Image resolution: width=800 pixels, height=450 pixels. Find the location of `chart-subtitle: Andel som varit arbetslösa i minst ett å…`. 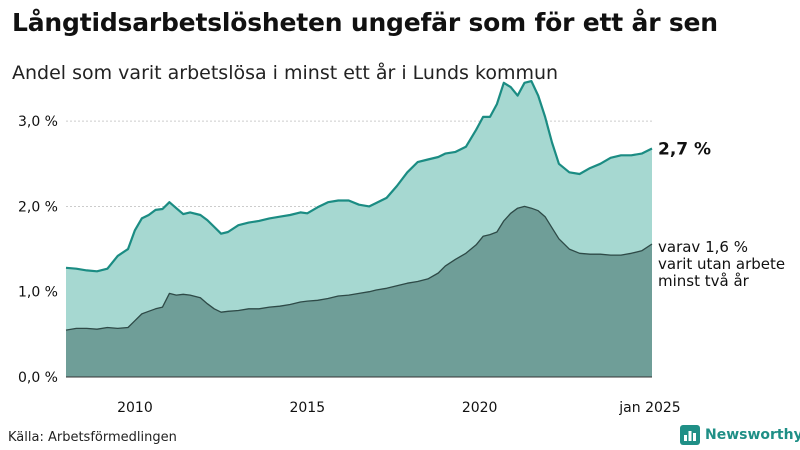

chart-subtitle: Andel som varit arbetslösa i minst ett å… is located at coordinates (285, 73).